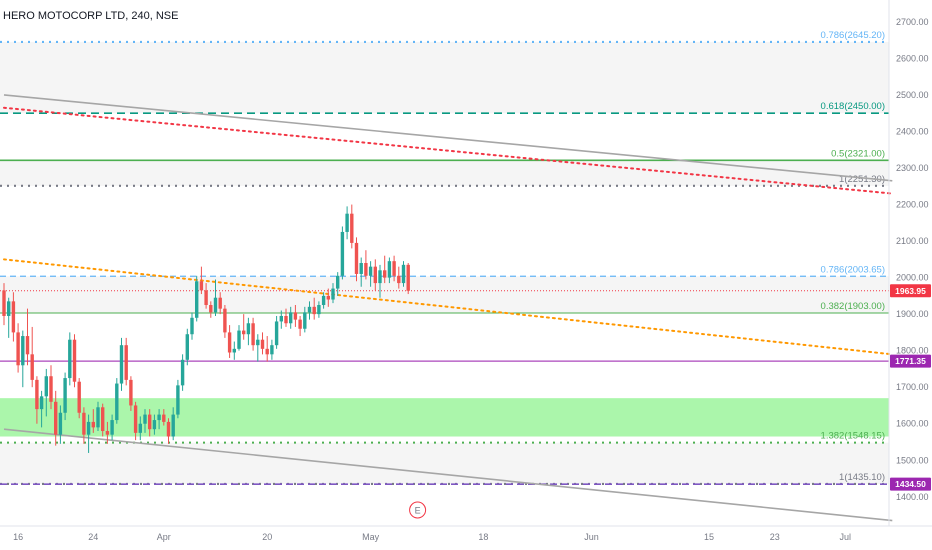 The width and height of the screenshot is (932, 550). What do you see at coordinates (93, 537) in the screenshot?
I see `x-tick-label: 24` at bounding box center [93, 537].